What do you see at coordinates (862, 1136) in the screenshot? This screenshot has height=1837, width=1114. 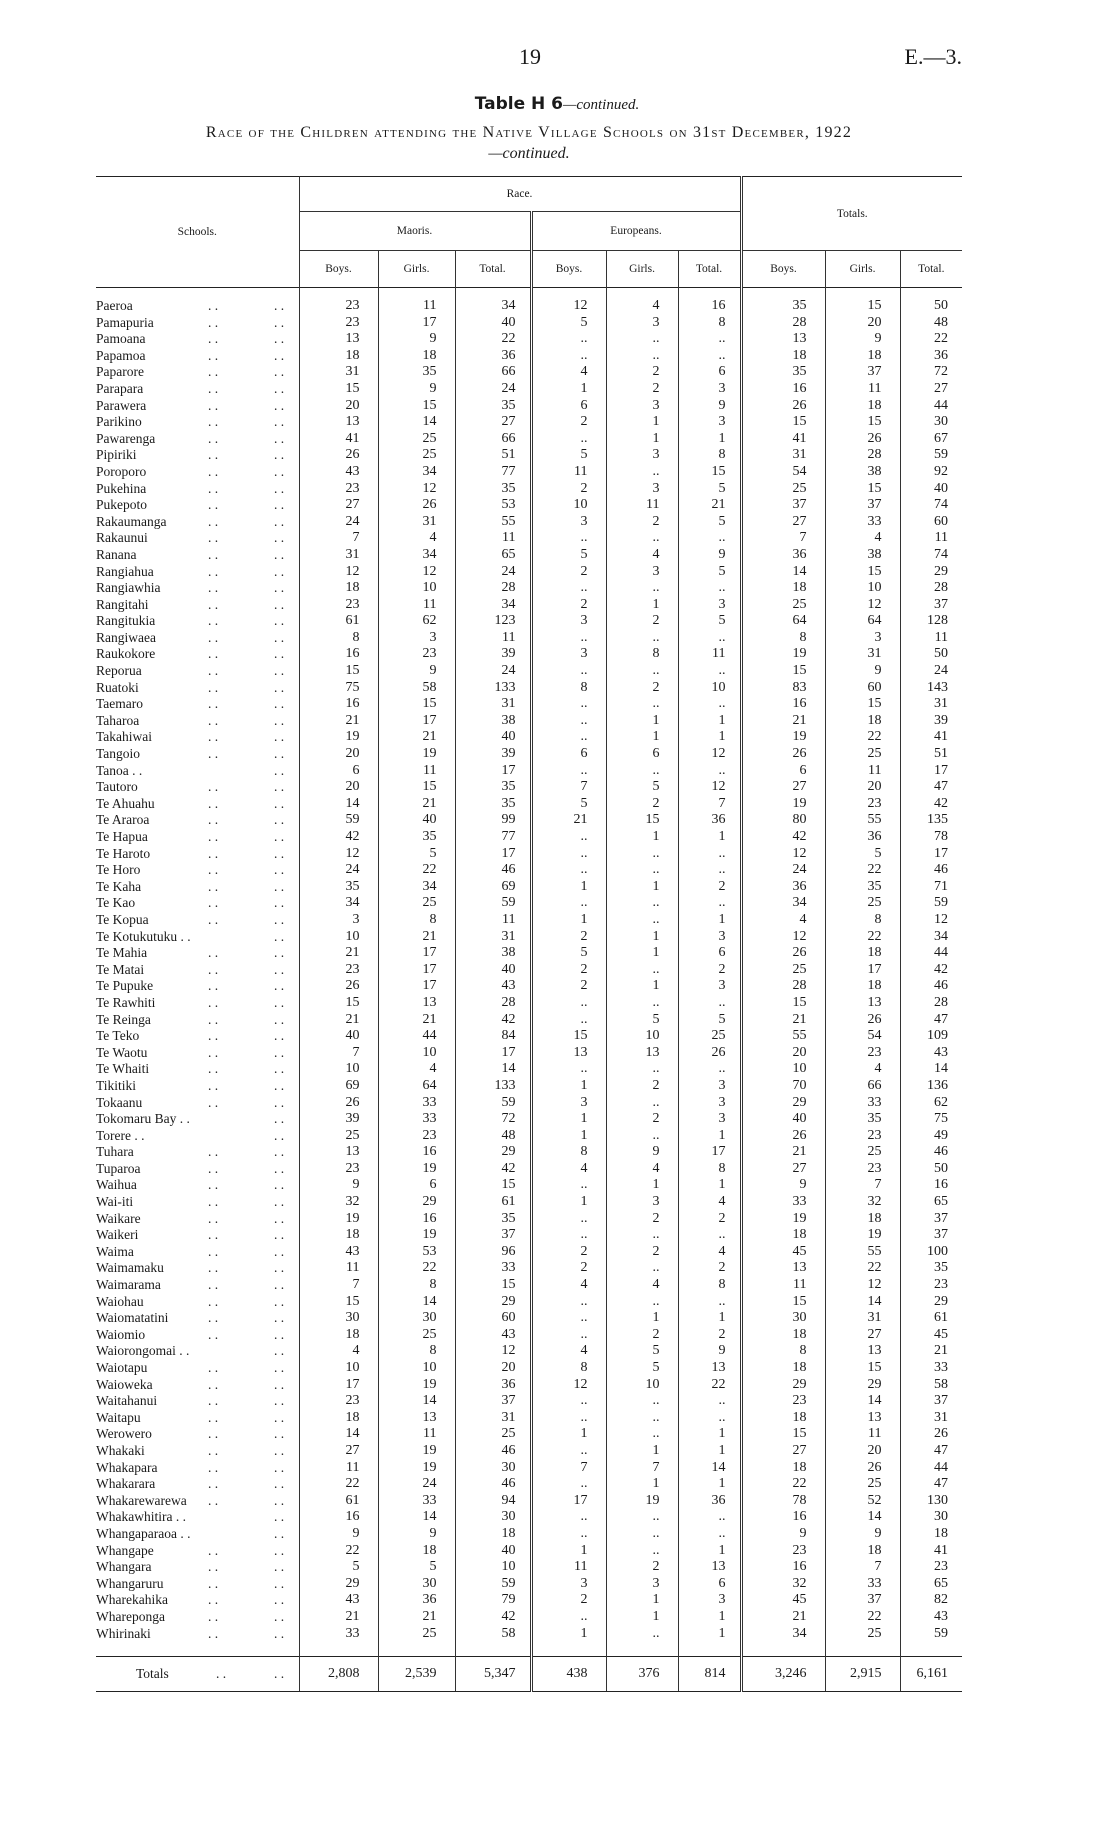 I see `total-girls-cell: 23` at bounding box center [862, 1136].